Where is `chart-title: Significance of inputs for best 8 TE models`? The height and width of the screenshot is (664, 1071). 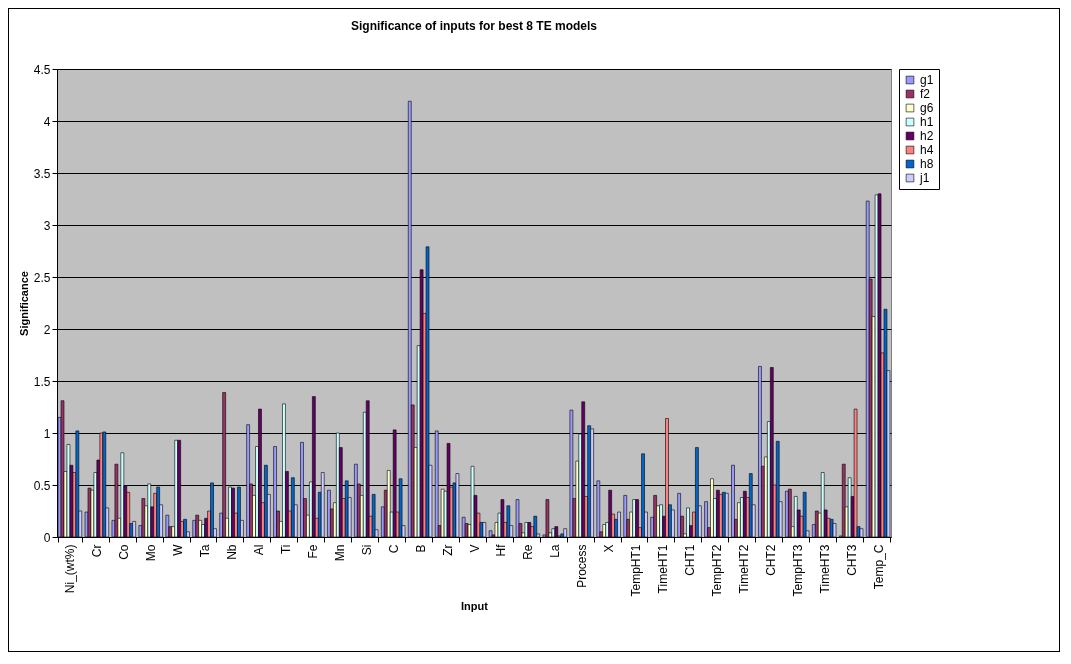
chart-title: Significance of inputs for best 8 TE models is located at coordinates (474, 26).